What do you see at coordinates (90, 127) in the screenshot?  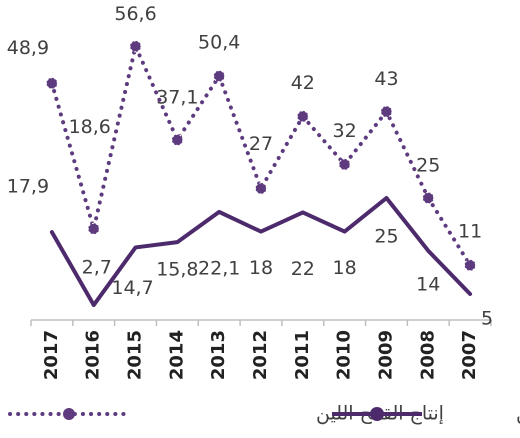 I see `data-label: 18,6` at bounding box center [90, 127].